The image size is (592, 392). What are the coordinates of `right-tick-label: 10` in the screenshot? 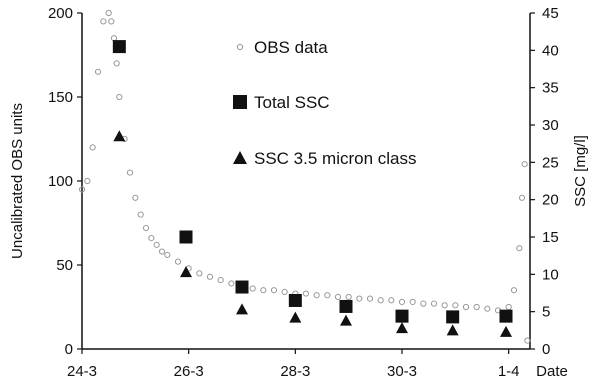 It's located at (550, 274).